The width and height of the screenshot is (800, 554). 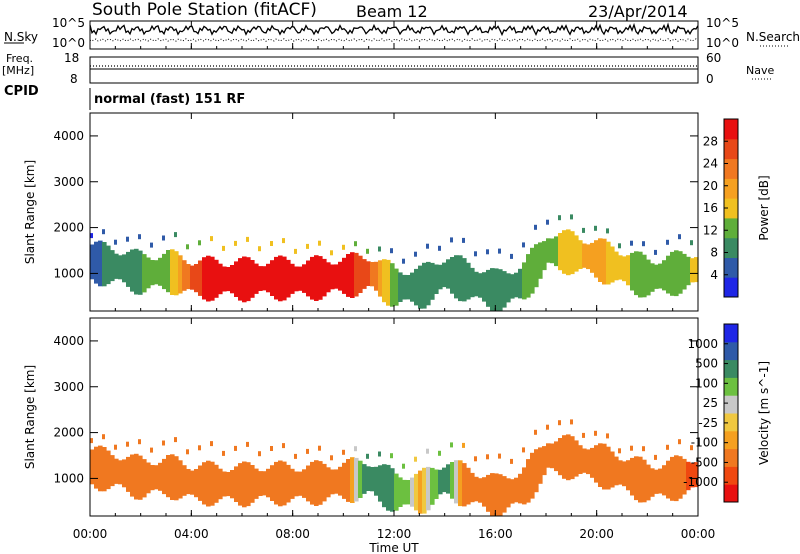 What do you see at coordinates (714, 275) in the screenshot?
I see `power-colorbar-tick-label: 4` at bounding box center [714, 275].